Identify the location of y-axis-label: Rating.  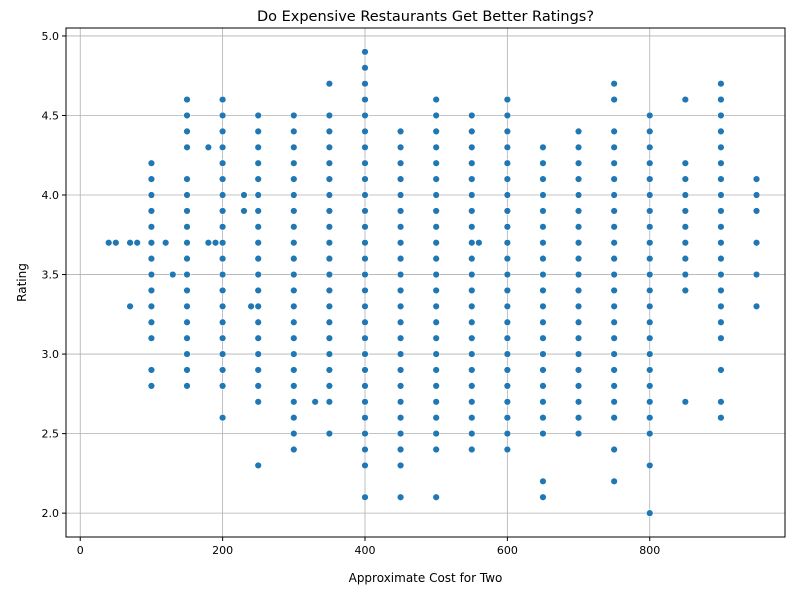
(22, 282).